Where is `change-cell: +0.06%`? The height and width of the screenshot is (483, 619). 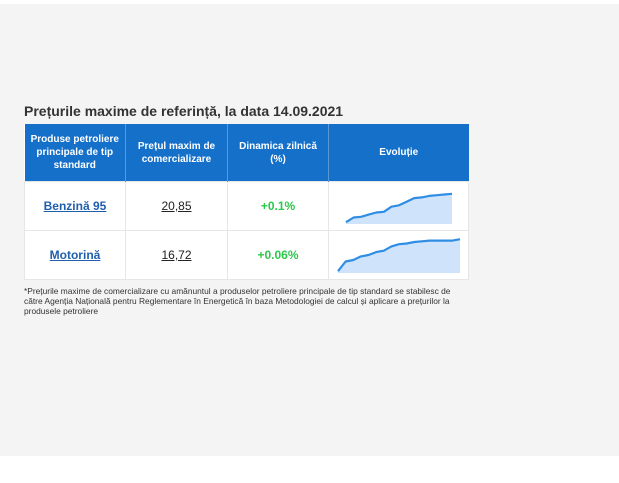
change-cell: +0.06% is located at coordinates (278, 255).